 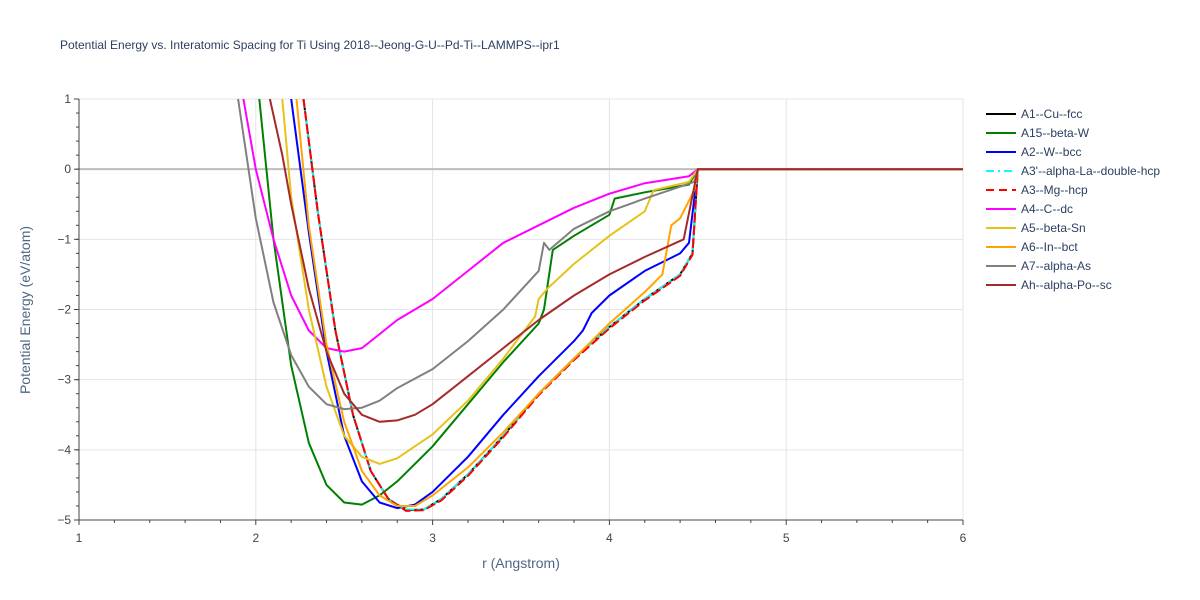 I want to click on legend-item: A15--beta-W, so click(x=1038, y=133).